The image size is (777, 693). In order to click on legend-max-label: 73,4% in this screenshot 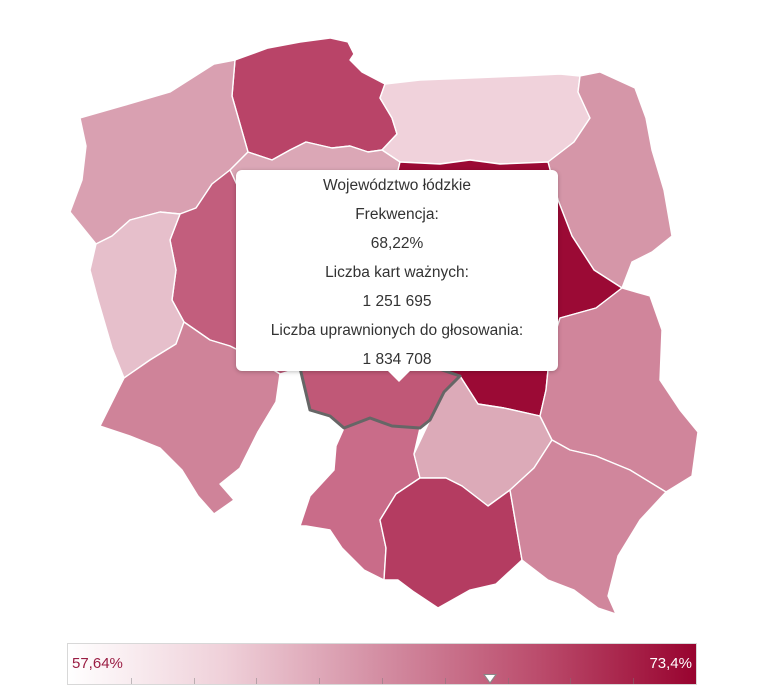, I will do `click(670, 663)`.